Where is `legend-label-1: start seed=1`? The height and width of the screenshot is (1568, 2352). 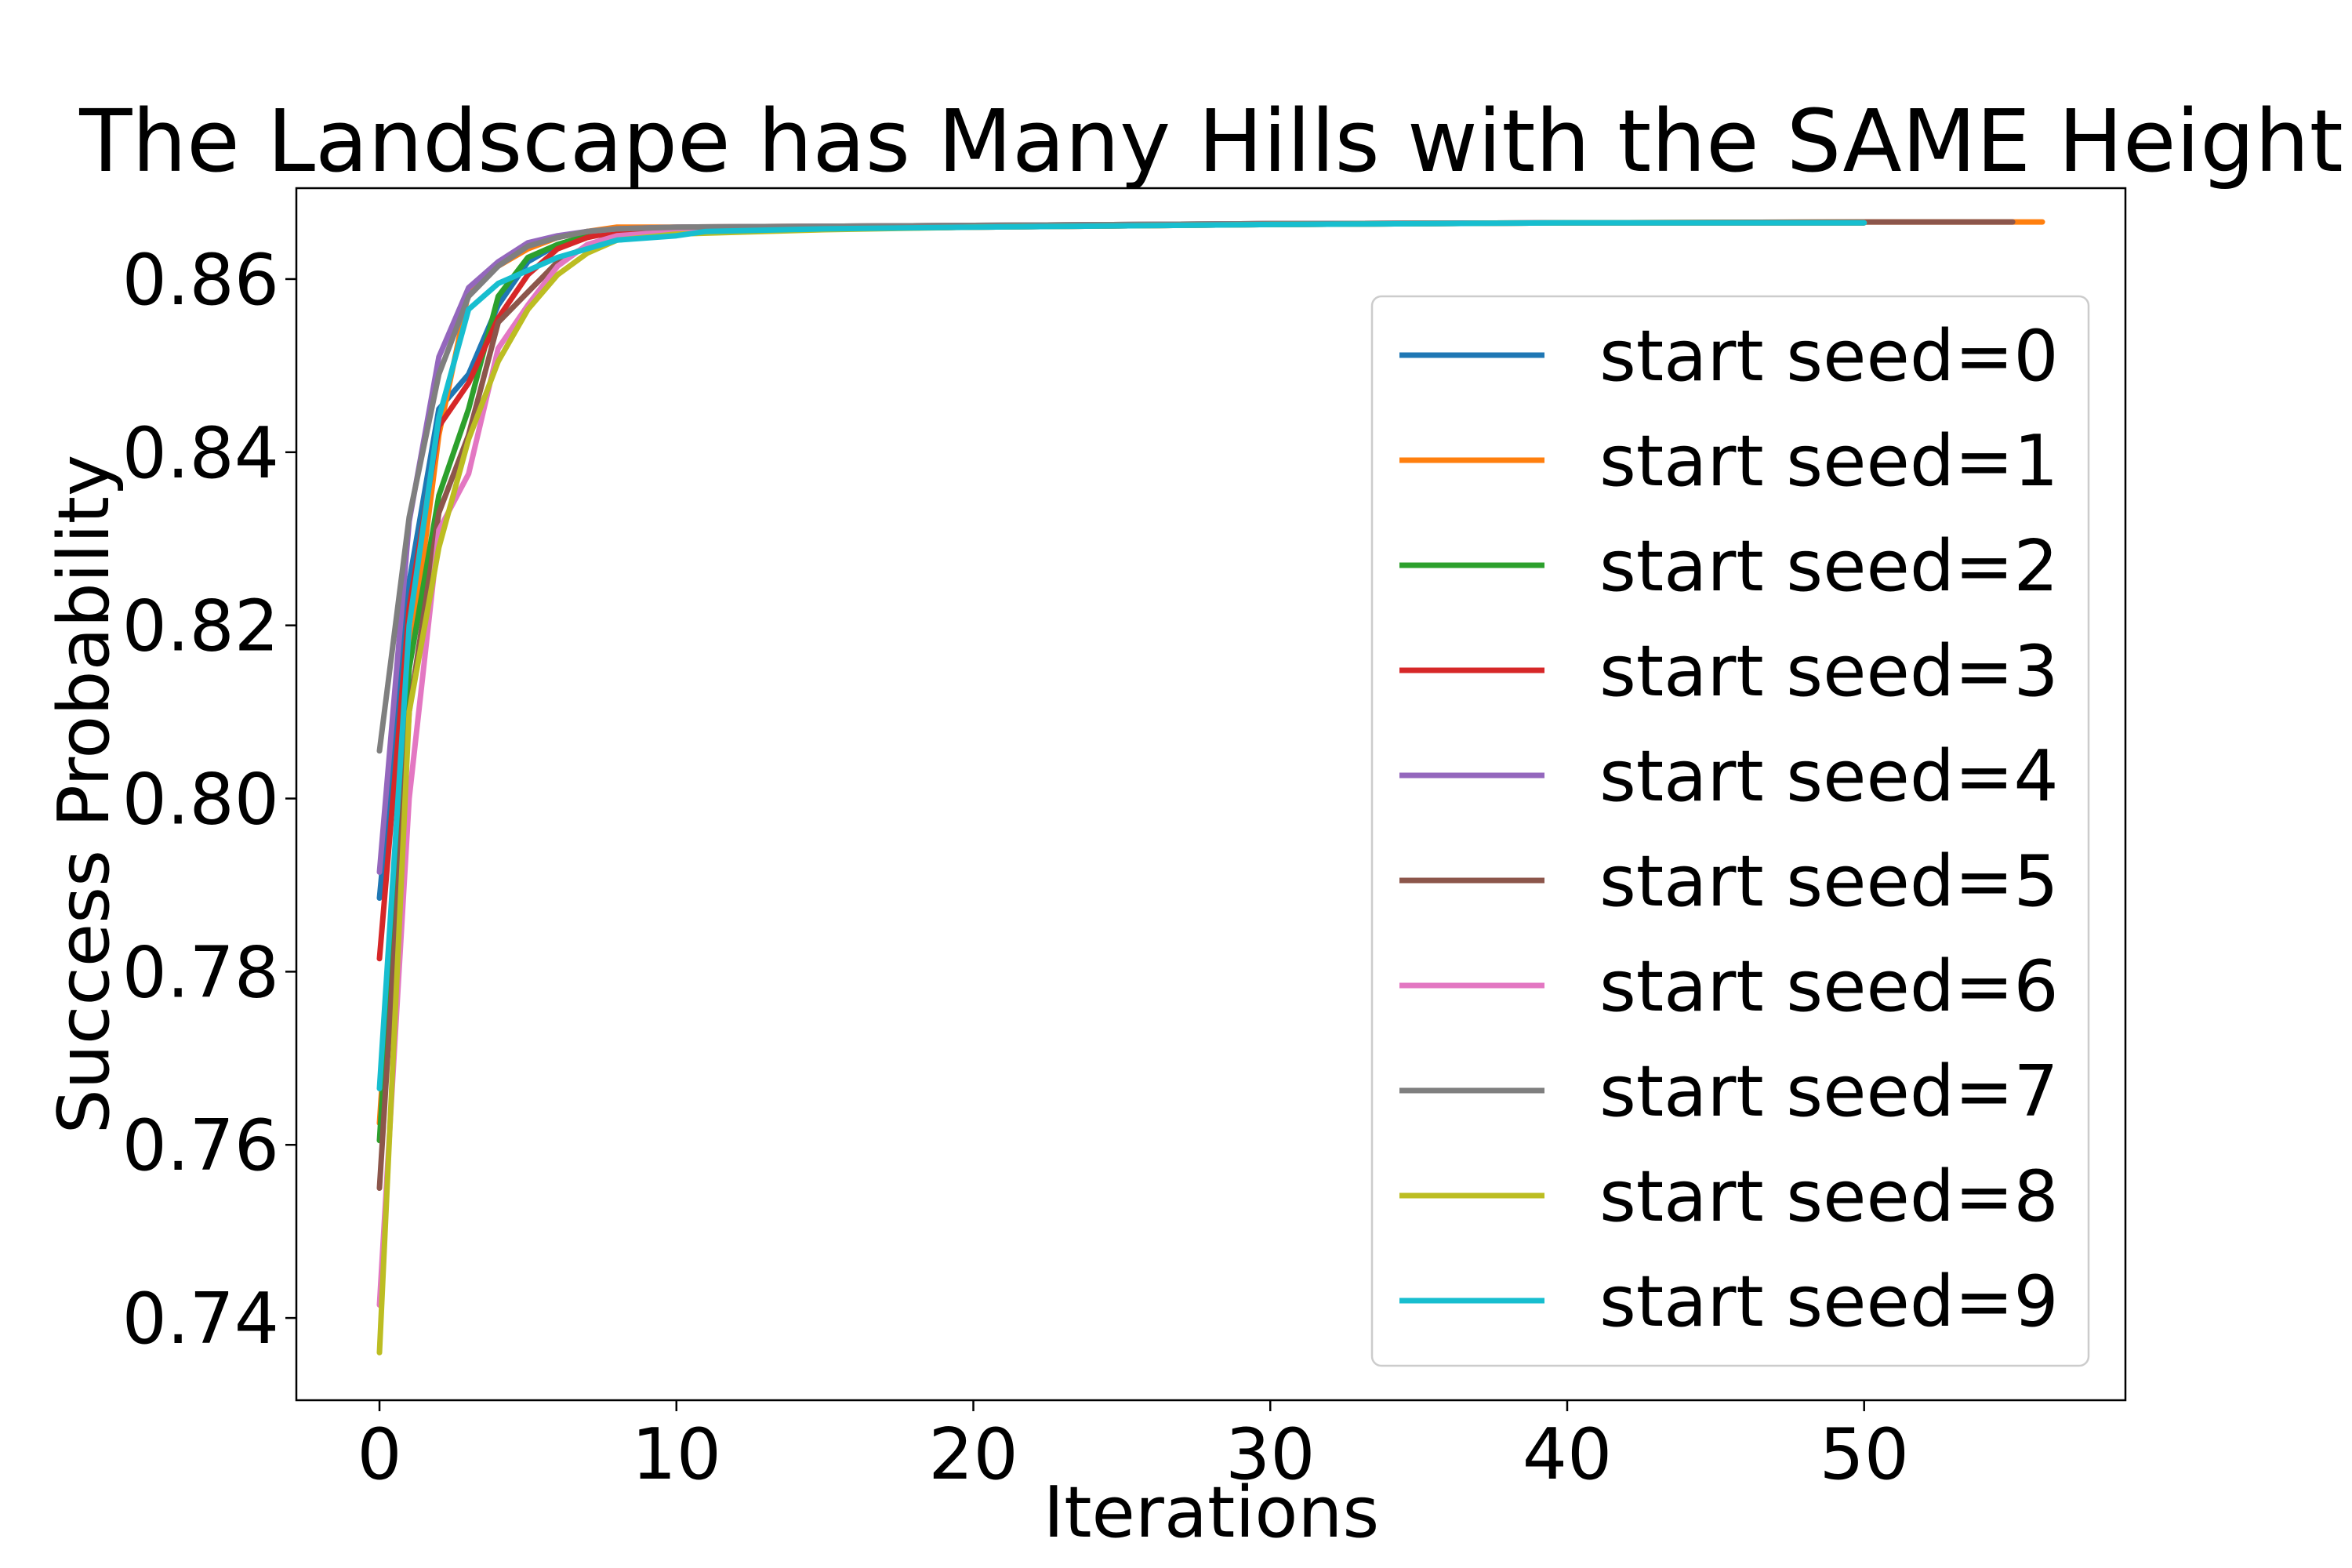
legend-label-1: start seed=1 is located at coordinates (1829, 462).